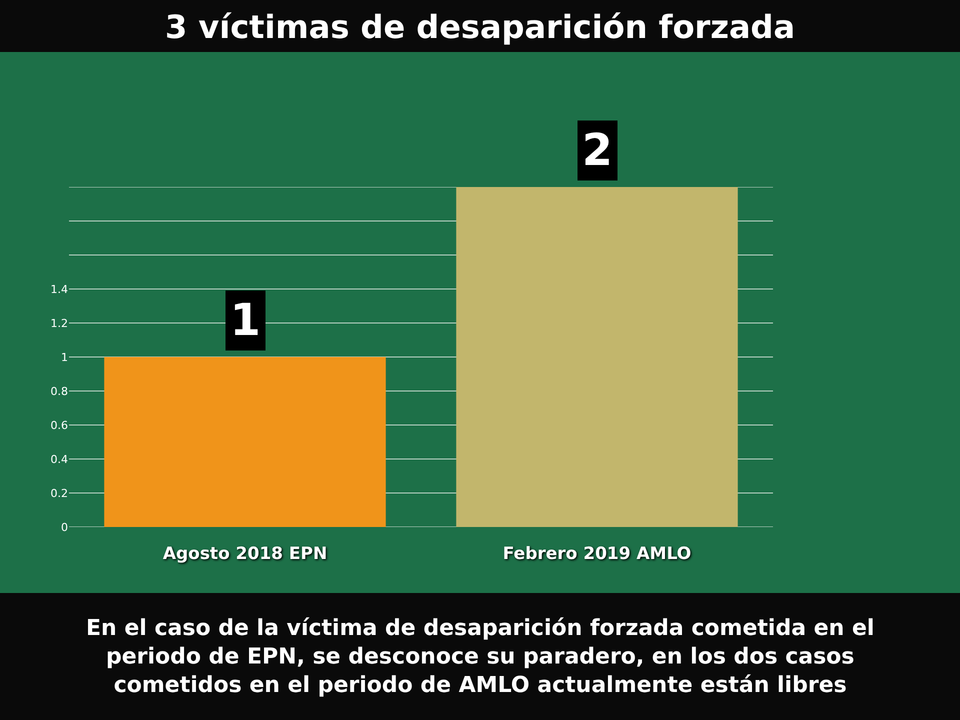 This screenshot has height=720, width=960. Describe the element at coordinates (245, 554) in the screenshot. I see `x-tick-label: Agosto 2018 EPN` at that location.